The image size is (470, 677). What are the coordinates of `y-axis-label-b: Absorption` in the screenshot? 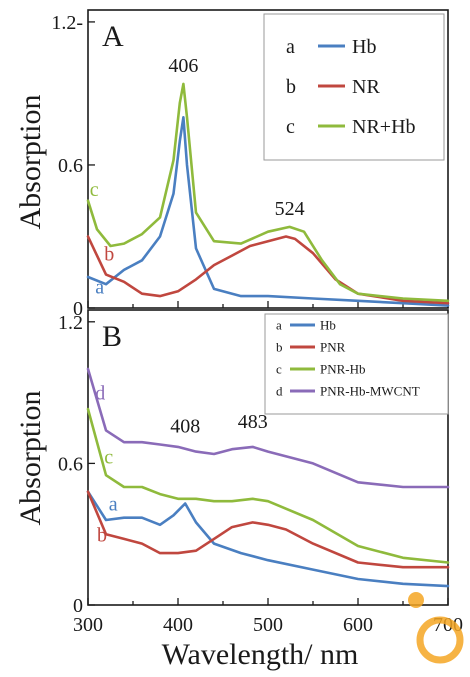 It's located at (30, 458).